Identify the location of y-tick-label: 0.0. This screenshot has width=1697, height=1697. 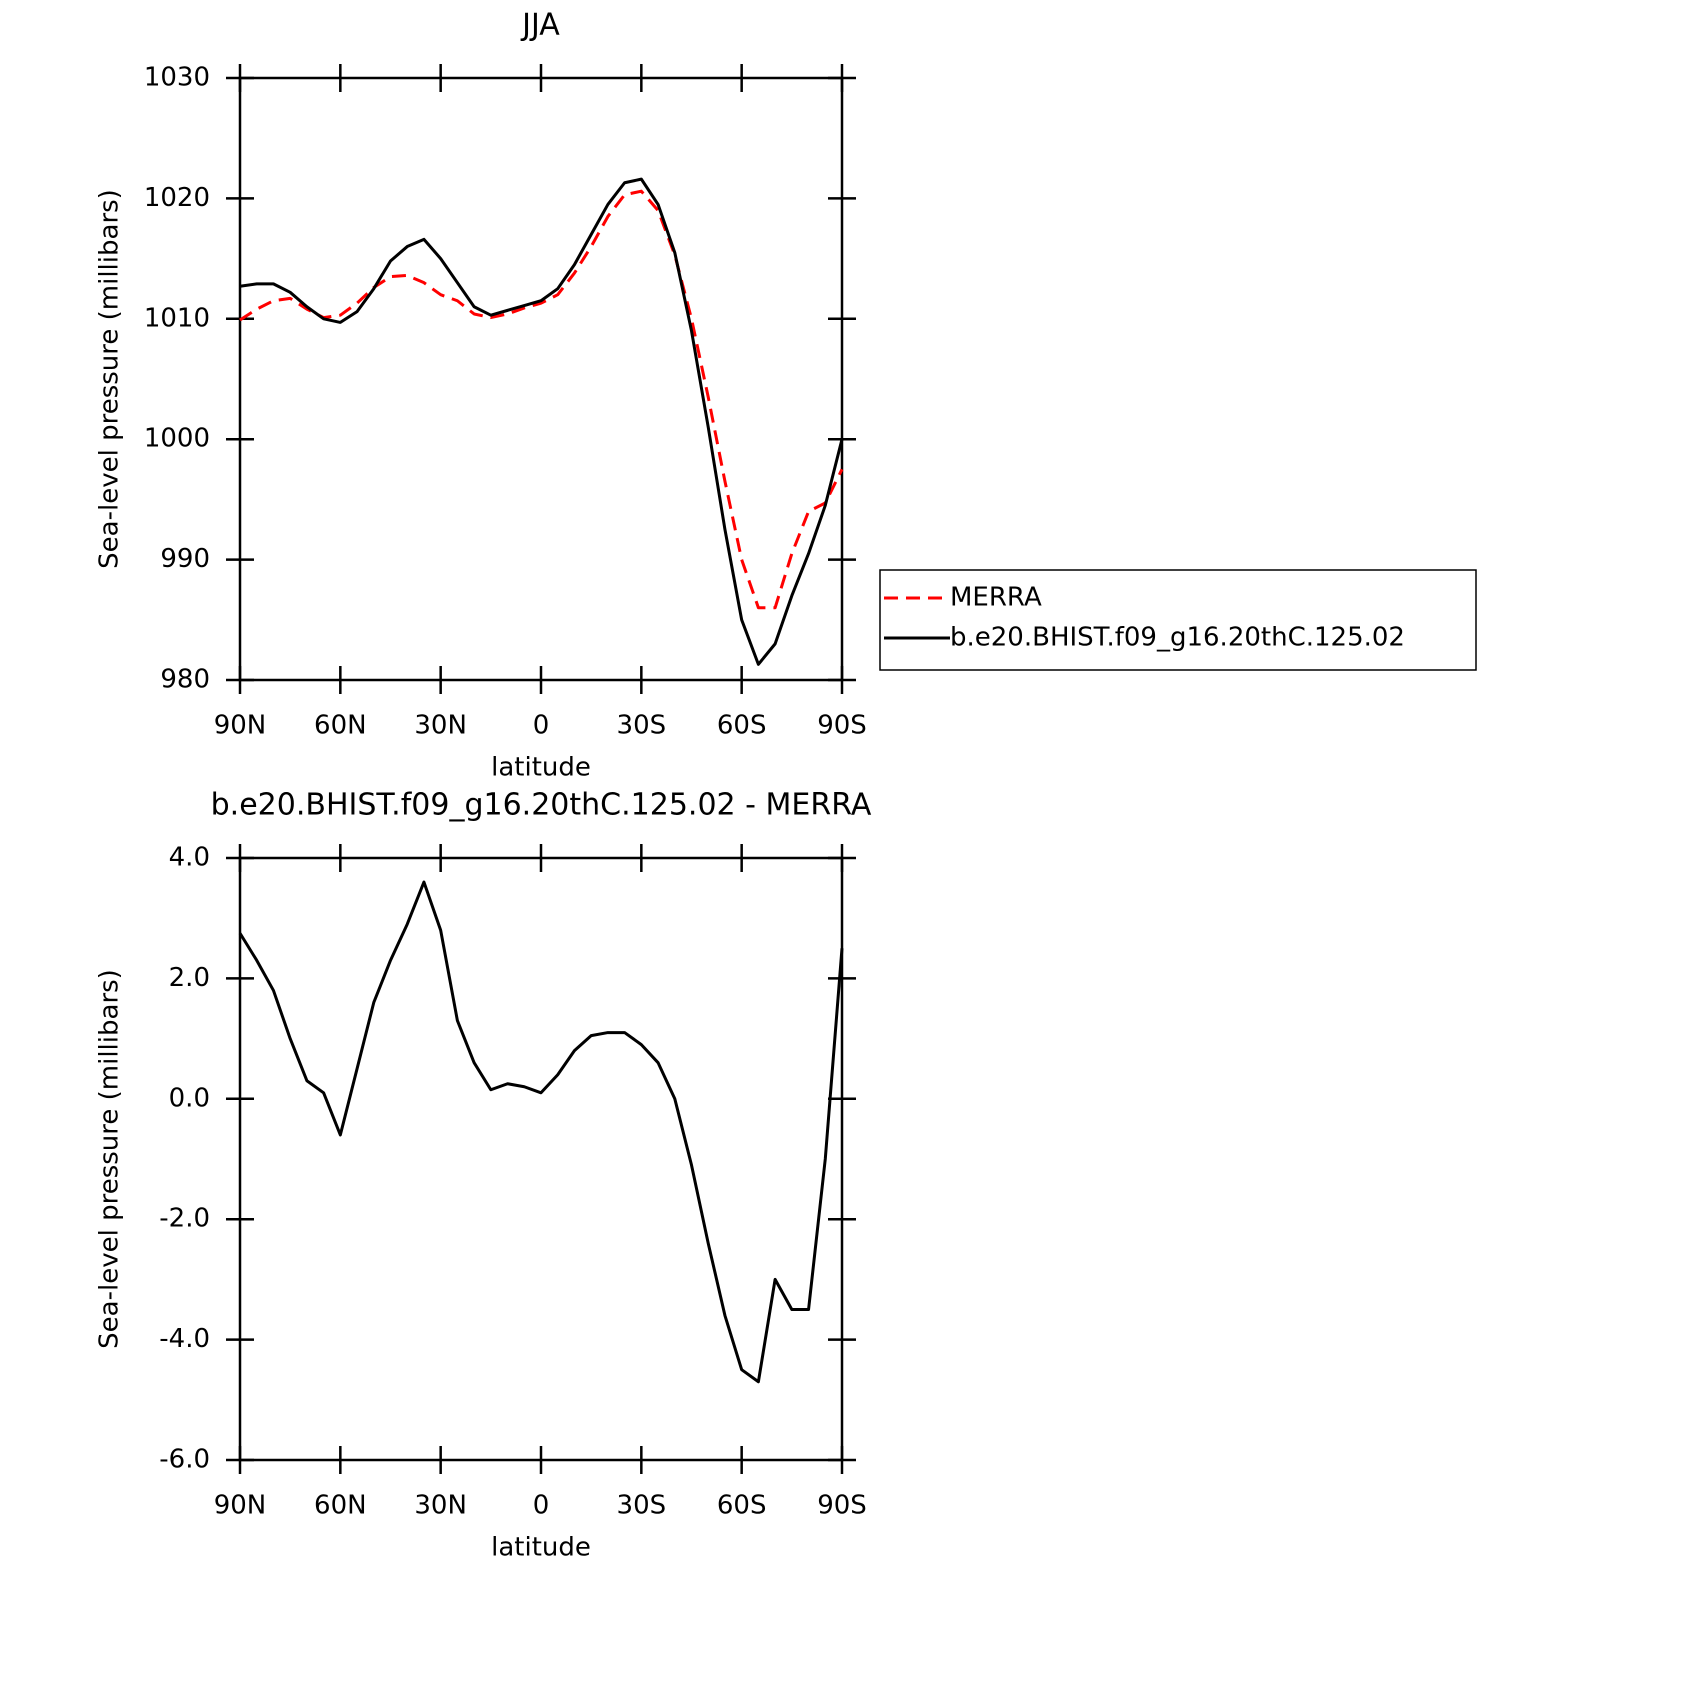
(189, 1098).